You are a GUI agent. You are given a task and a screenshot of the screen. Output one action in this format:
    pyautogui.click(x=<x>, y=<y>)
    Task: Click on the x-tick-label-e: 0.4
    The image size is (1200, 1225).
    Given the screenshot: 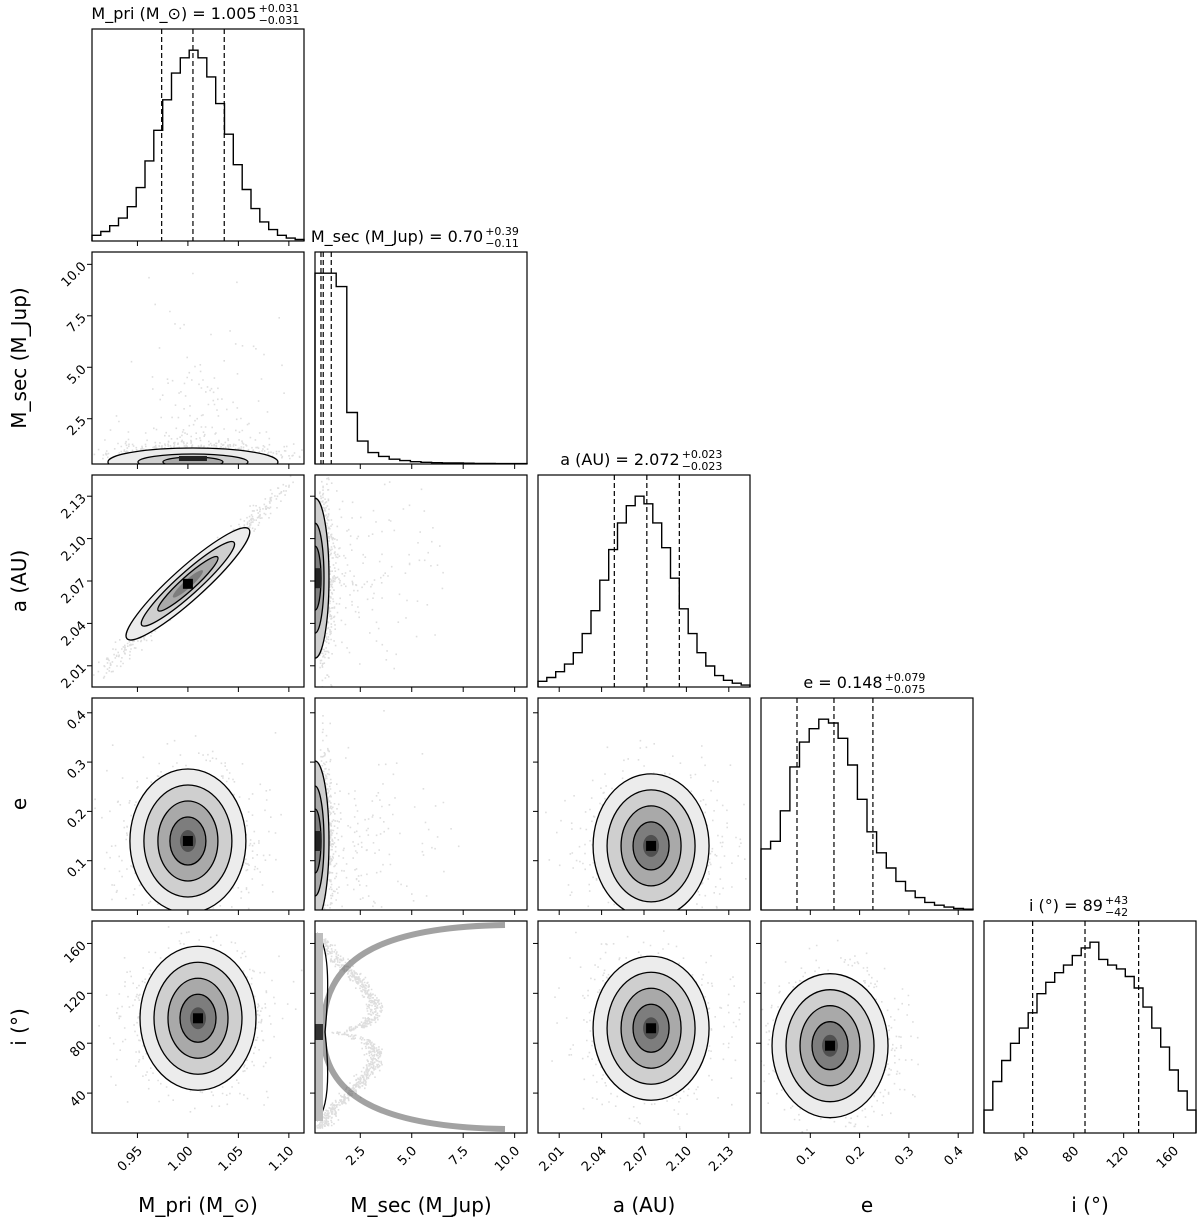 What is the action you would take?
    pyautogui.click(x=953, y=1156)
    